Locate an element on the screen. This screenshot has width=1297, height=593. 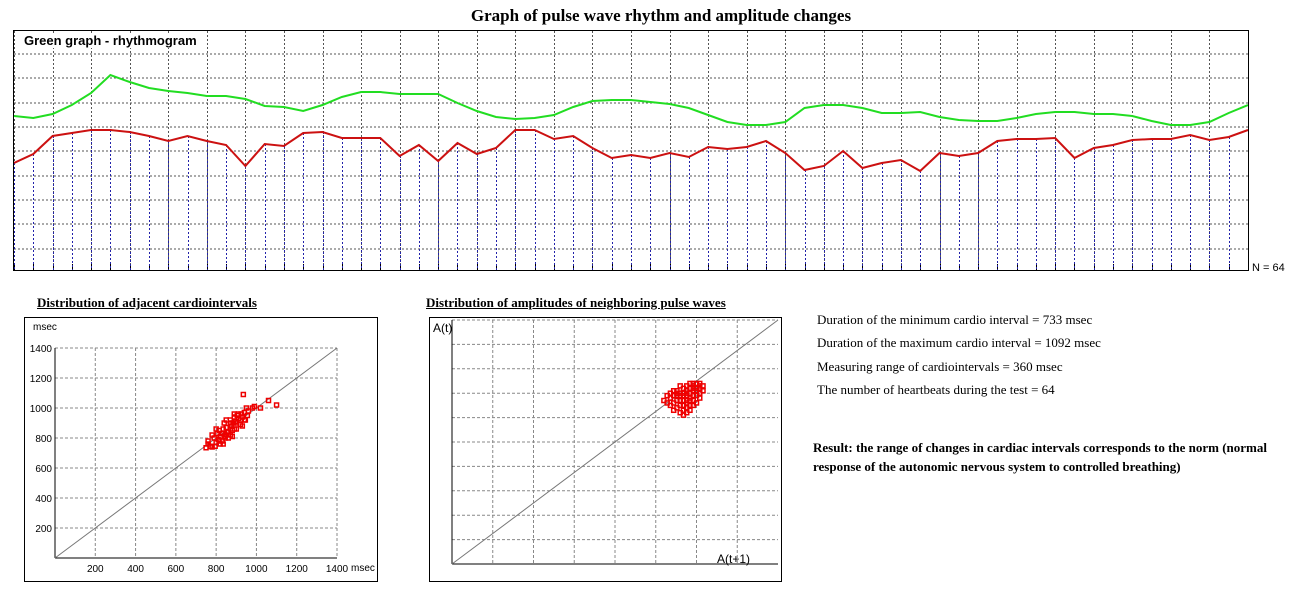
x-tick-label: 200 is located at coordinates (95, 569).